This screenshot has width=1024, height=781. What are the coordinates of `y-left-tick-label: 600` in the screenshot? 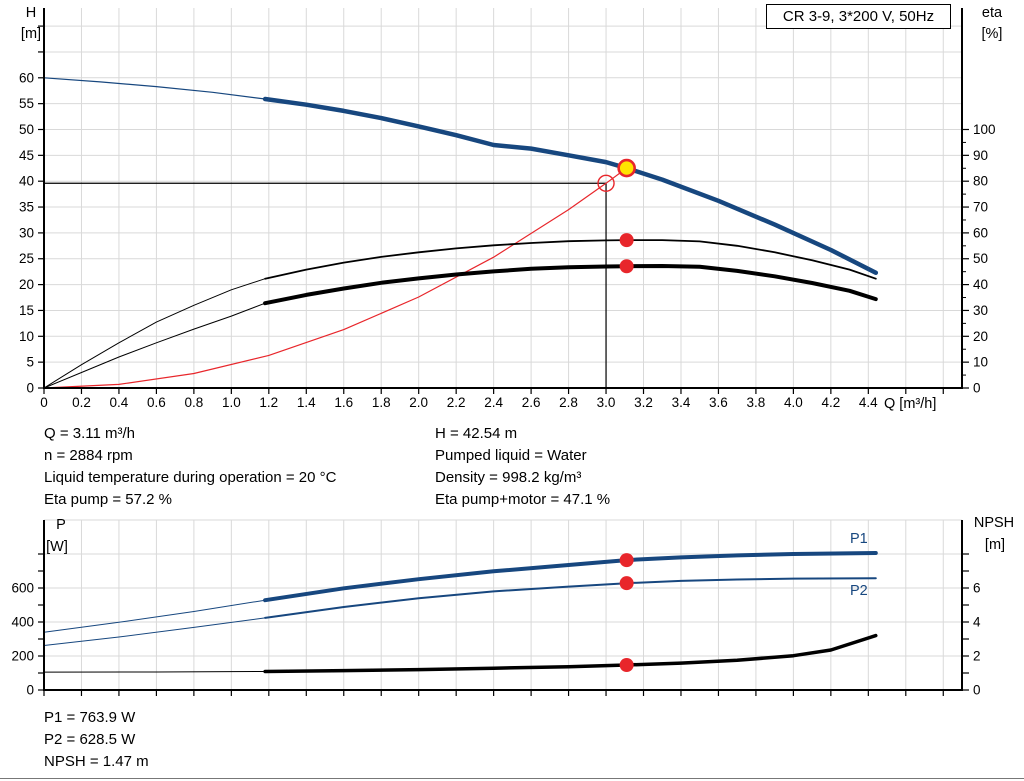 It's located at (22, 588).